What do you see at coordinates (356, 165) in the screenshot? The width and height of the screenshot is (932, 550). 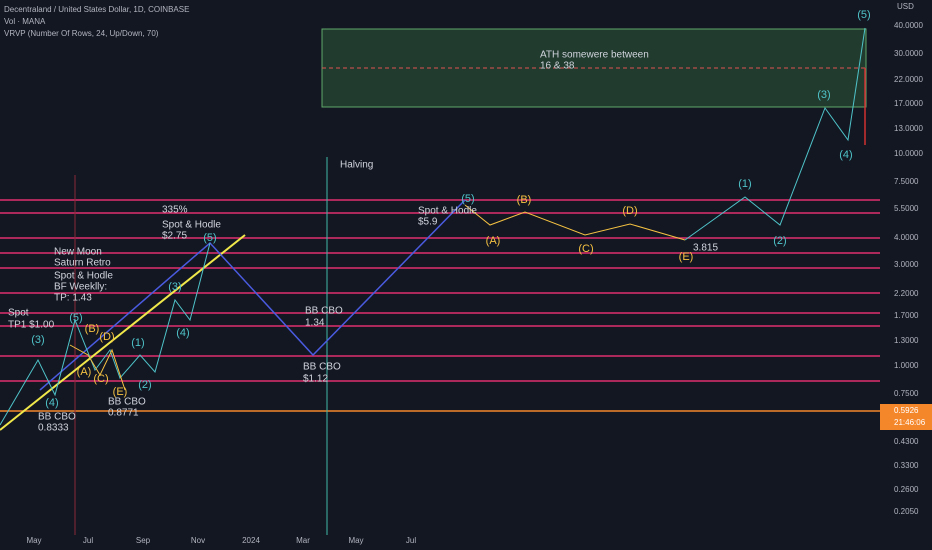 I see `annotation: Halving` at bounding box center [356, 165].